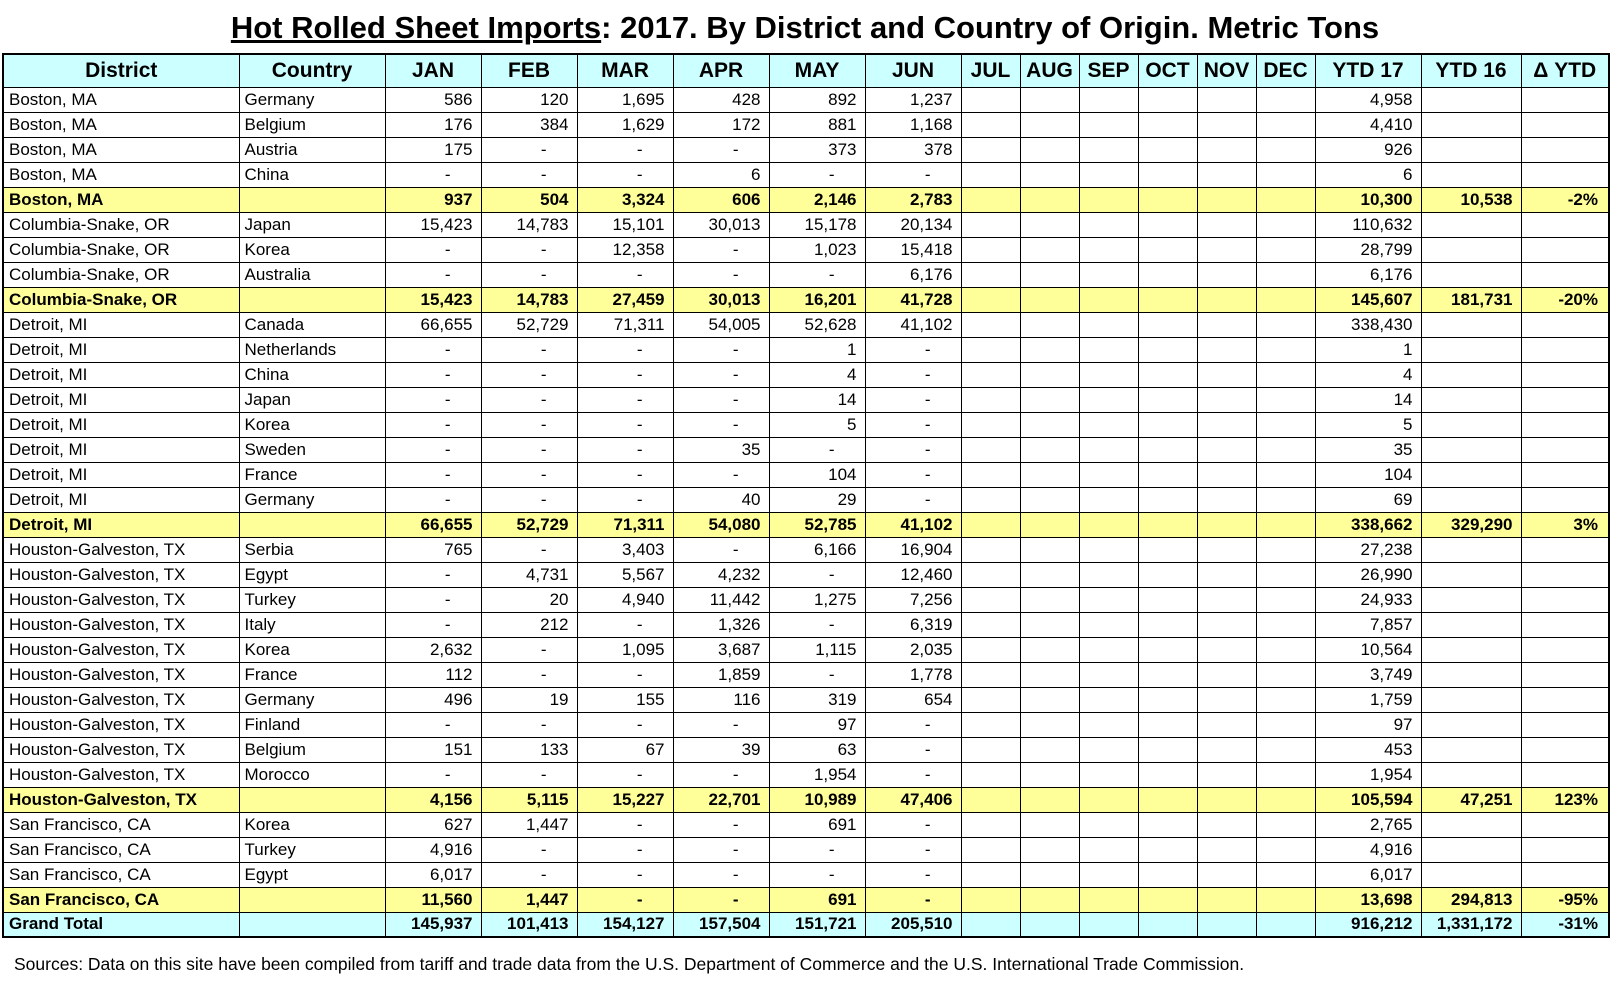  I want to click on cell-mar: 155, so click(625, 699).